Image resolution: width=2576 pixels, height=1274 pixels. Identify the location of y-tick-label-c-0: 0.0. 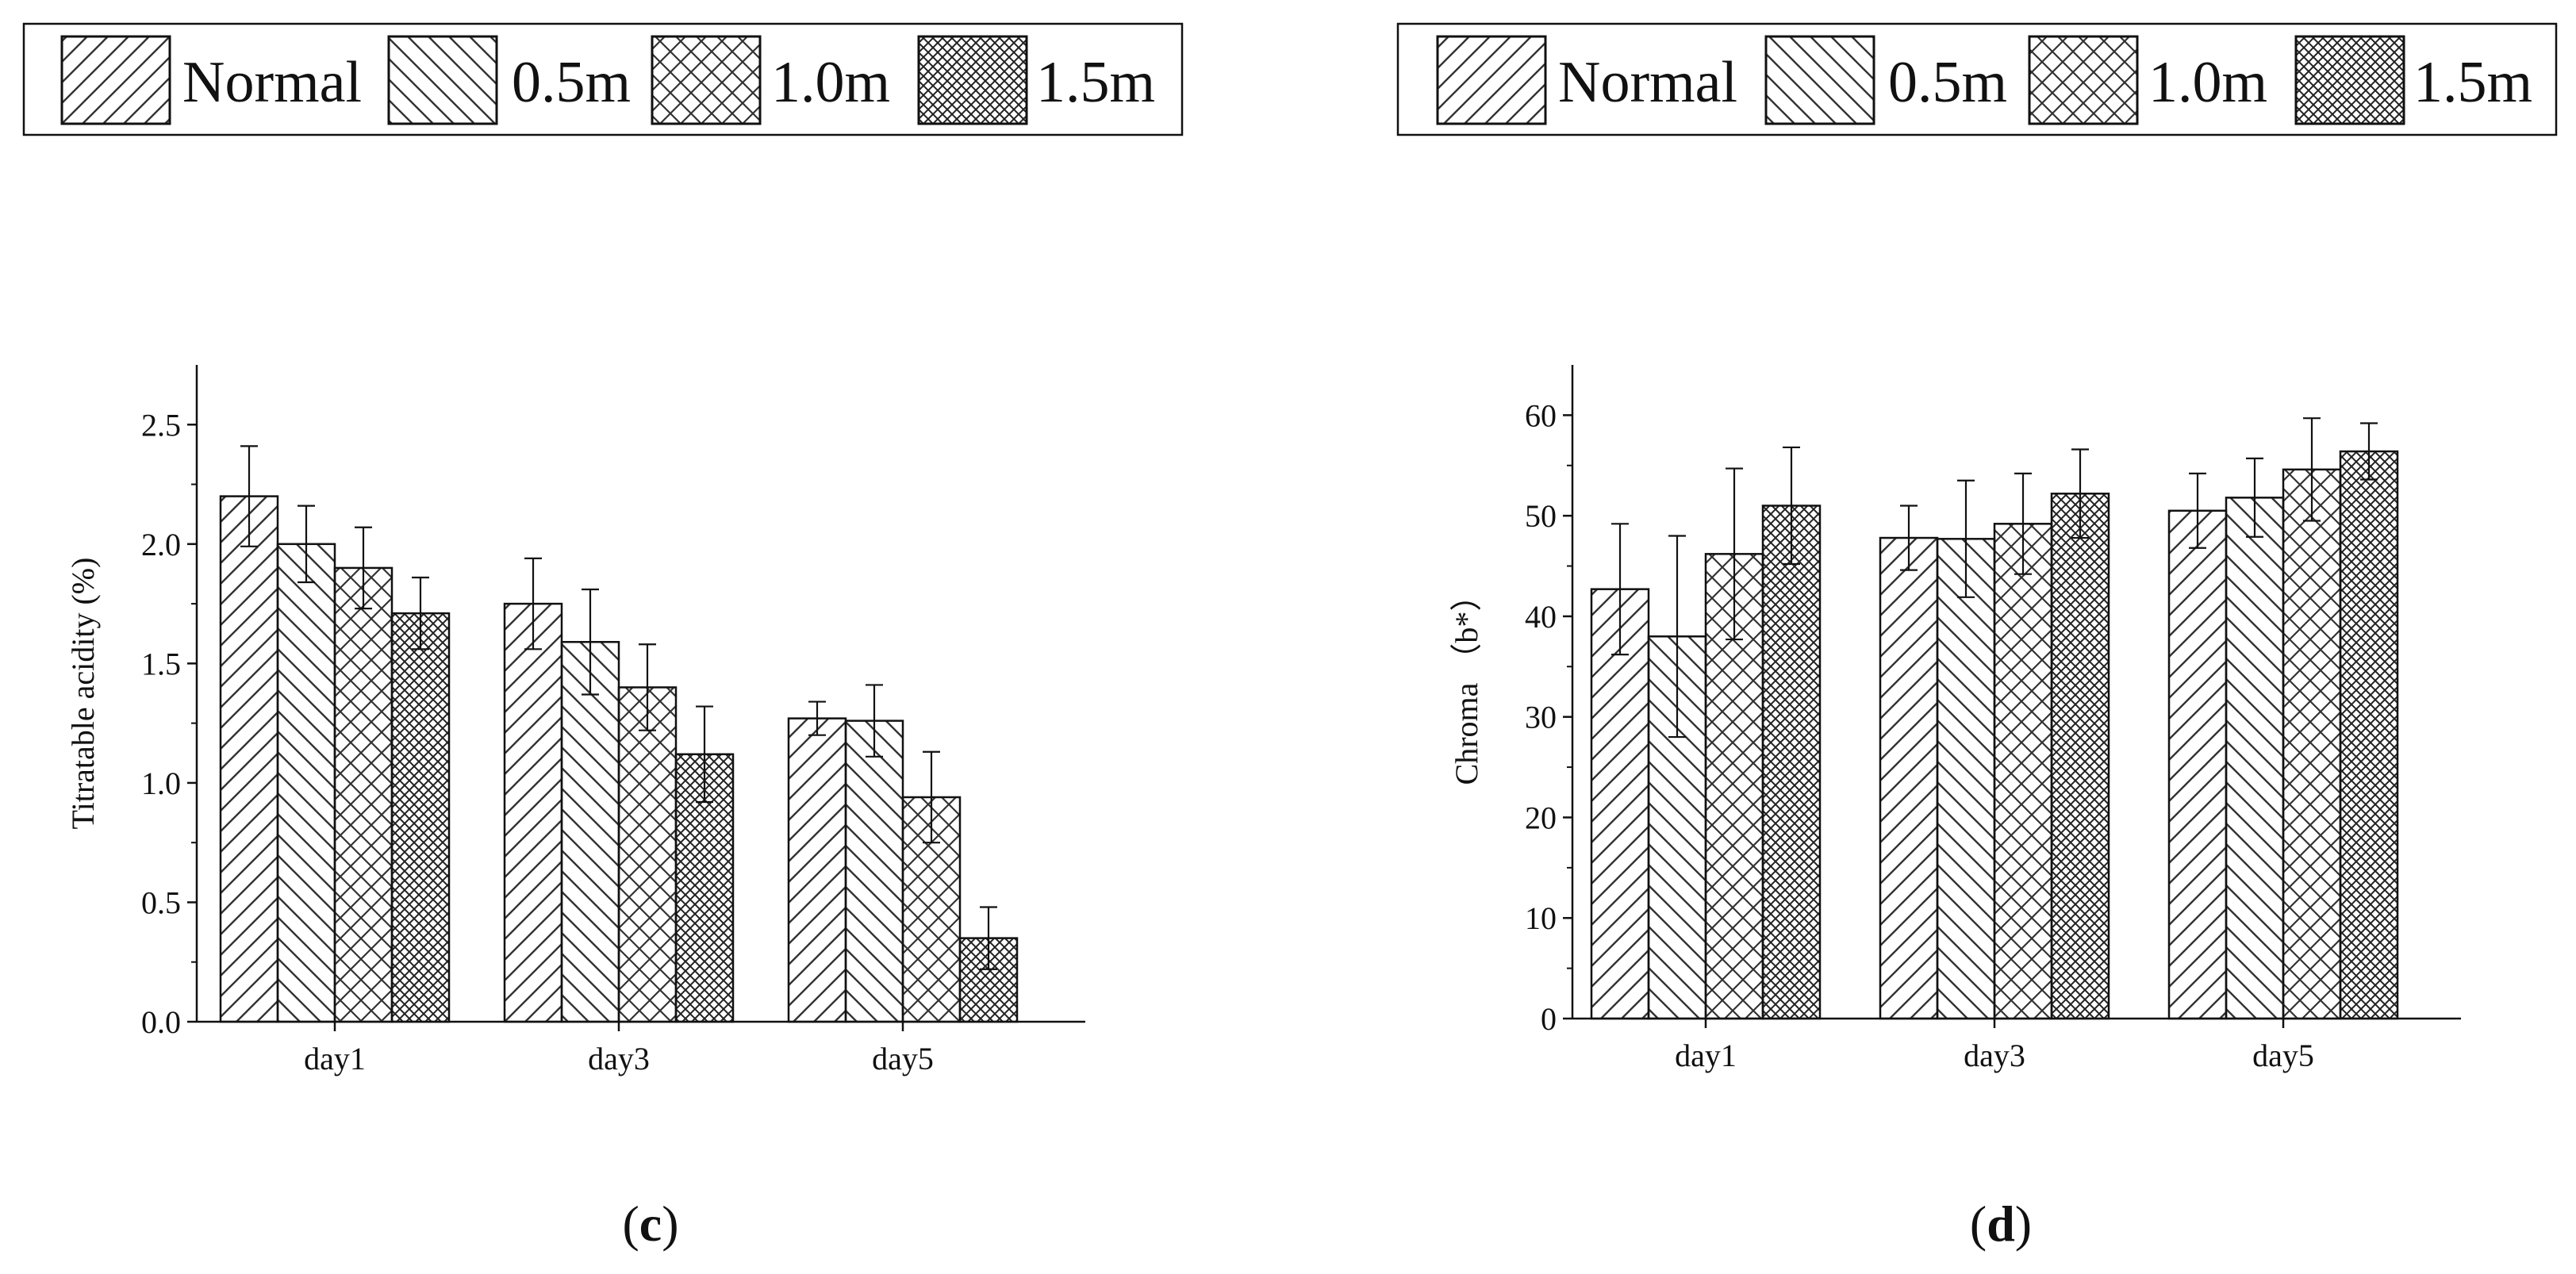
(161, 1022).